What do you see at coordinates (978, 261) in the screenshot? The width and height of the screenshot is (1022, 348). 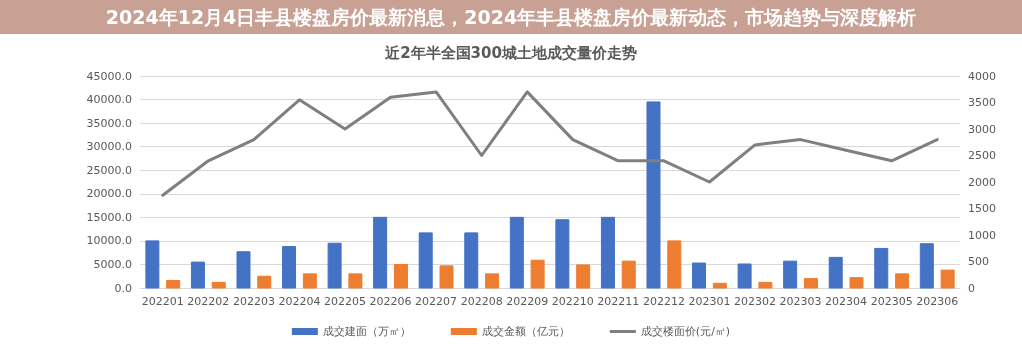 I see `y2-tick-label: 500` at bounding box center [978, 261].